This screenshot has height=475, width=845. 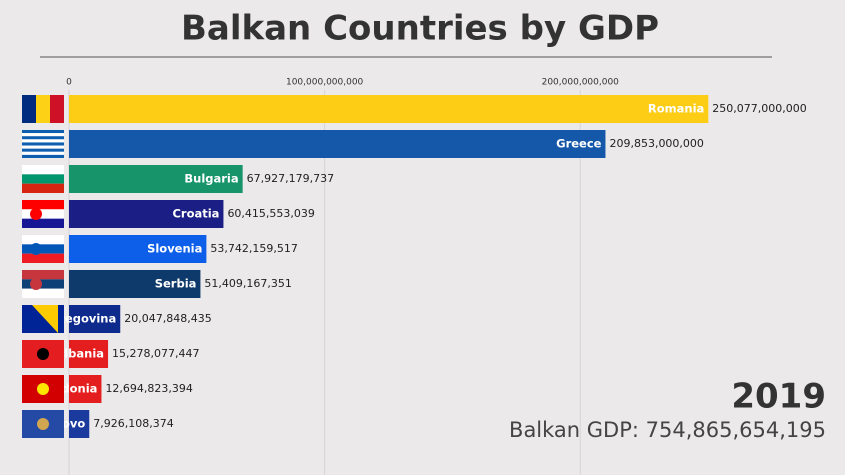 I want to click on bar-name: Serbia, so click(x=176, y=284).